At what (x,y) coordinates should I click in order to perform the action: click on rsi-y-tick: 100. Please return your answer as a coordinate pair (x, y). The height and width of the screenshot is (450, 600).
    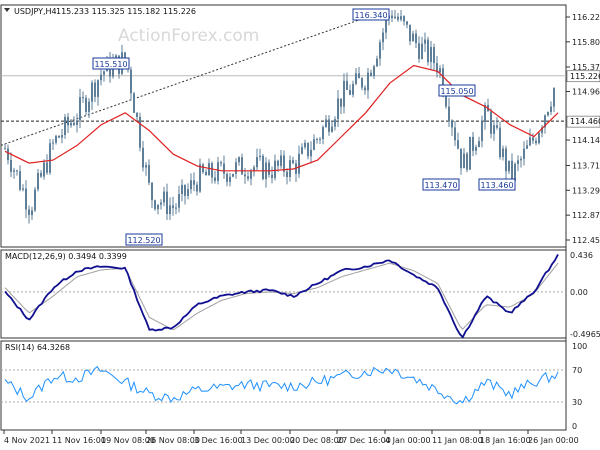
    Looking at the image, I should click on (579, 346).